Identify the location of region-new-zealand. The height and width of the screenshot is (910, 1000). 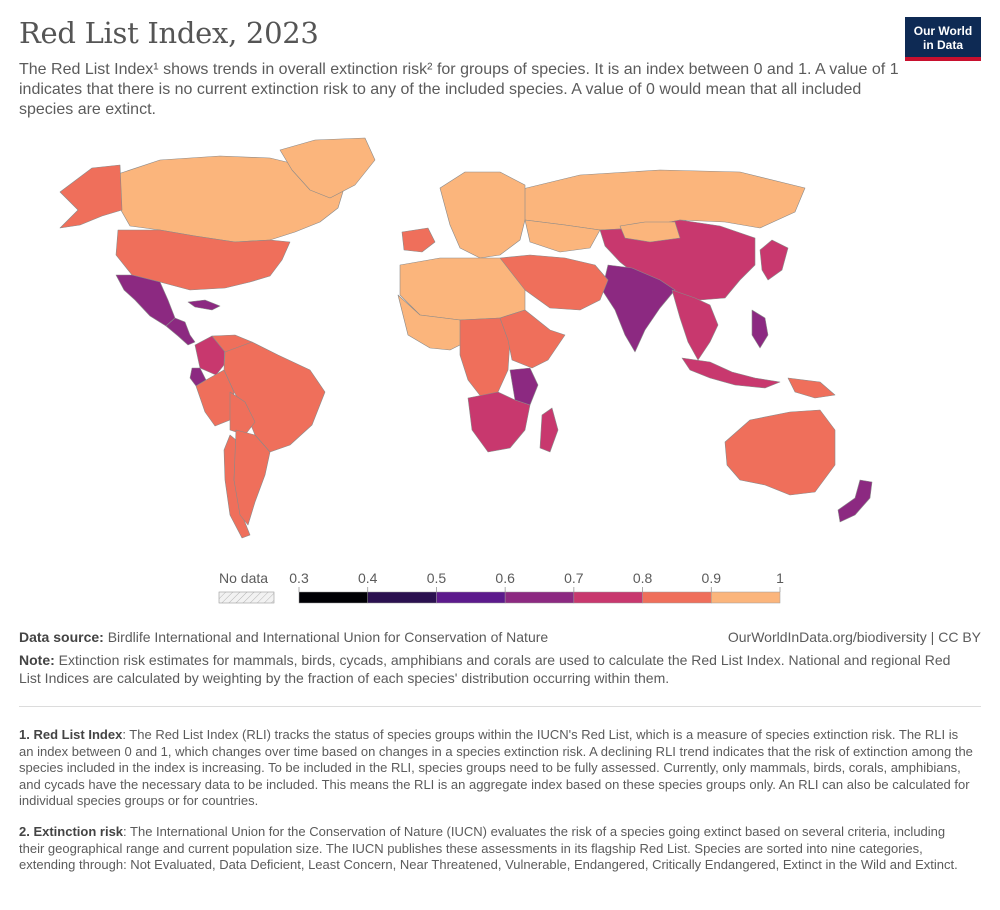
(855, 501).